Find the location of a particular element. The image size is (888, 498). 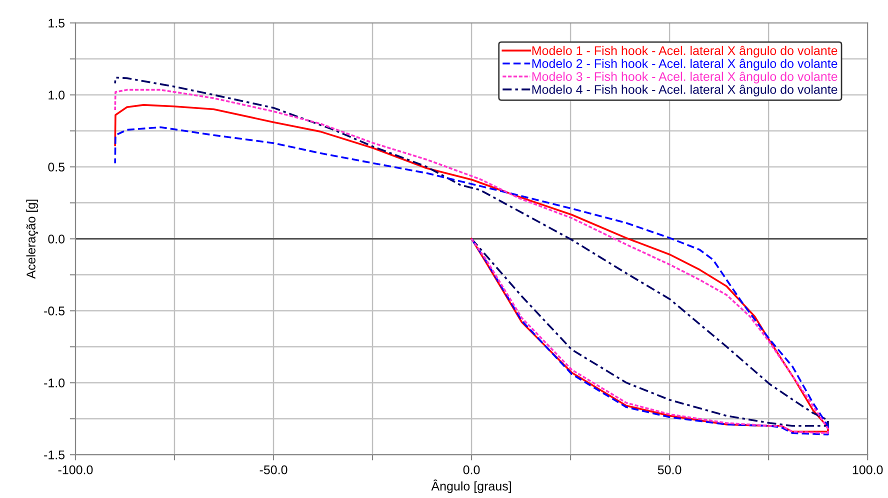

y-tick-label: -0.5 is located at coordinates (54, 311).